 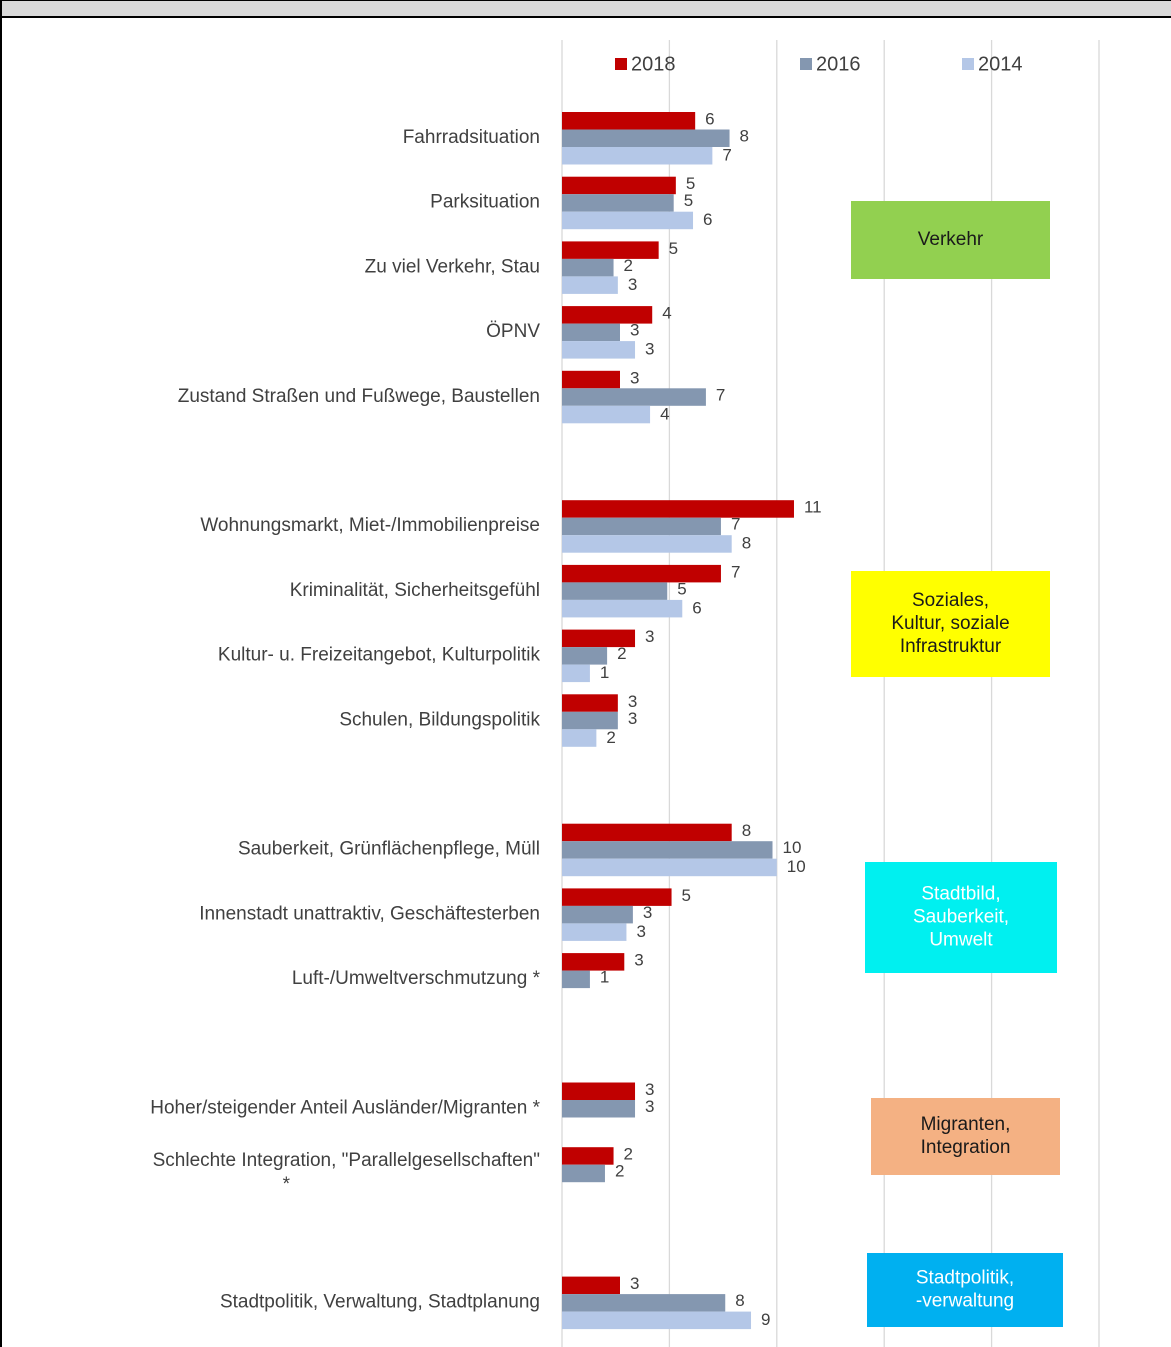 What do you see at coordinates (653, 64) in the screenshot?
I see `legend-label: 2018` at bounding box center [653, 64].